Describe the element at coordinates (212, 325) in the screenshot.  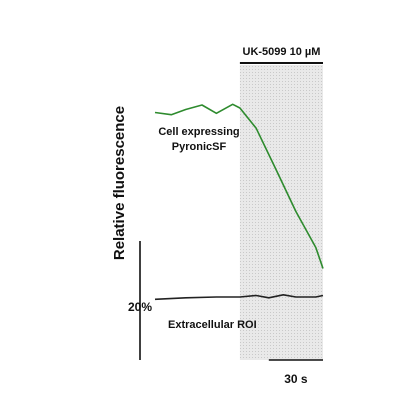
I see `series-label-extracellular: Extracellular ROI` at that location.